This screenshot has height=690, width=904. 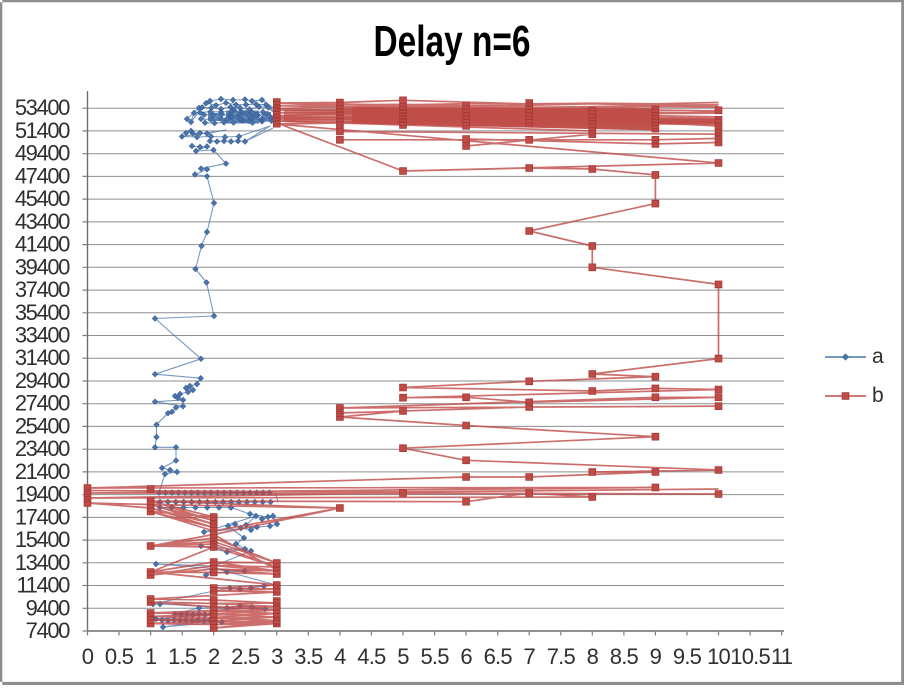 I want to click on svg-text: 21400, so click(x=42, y=471).